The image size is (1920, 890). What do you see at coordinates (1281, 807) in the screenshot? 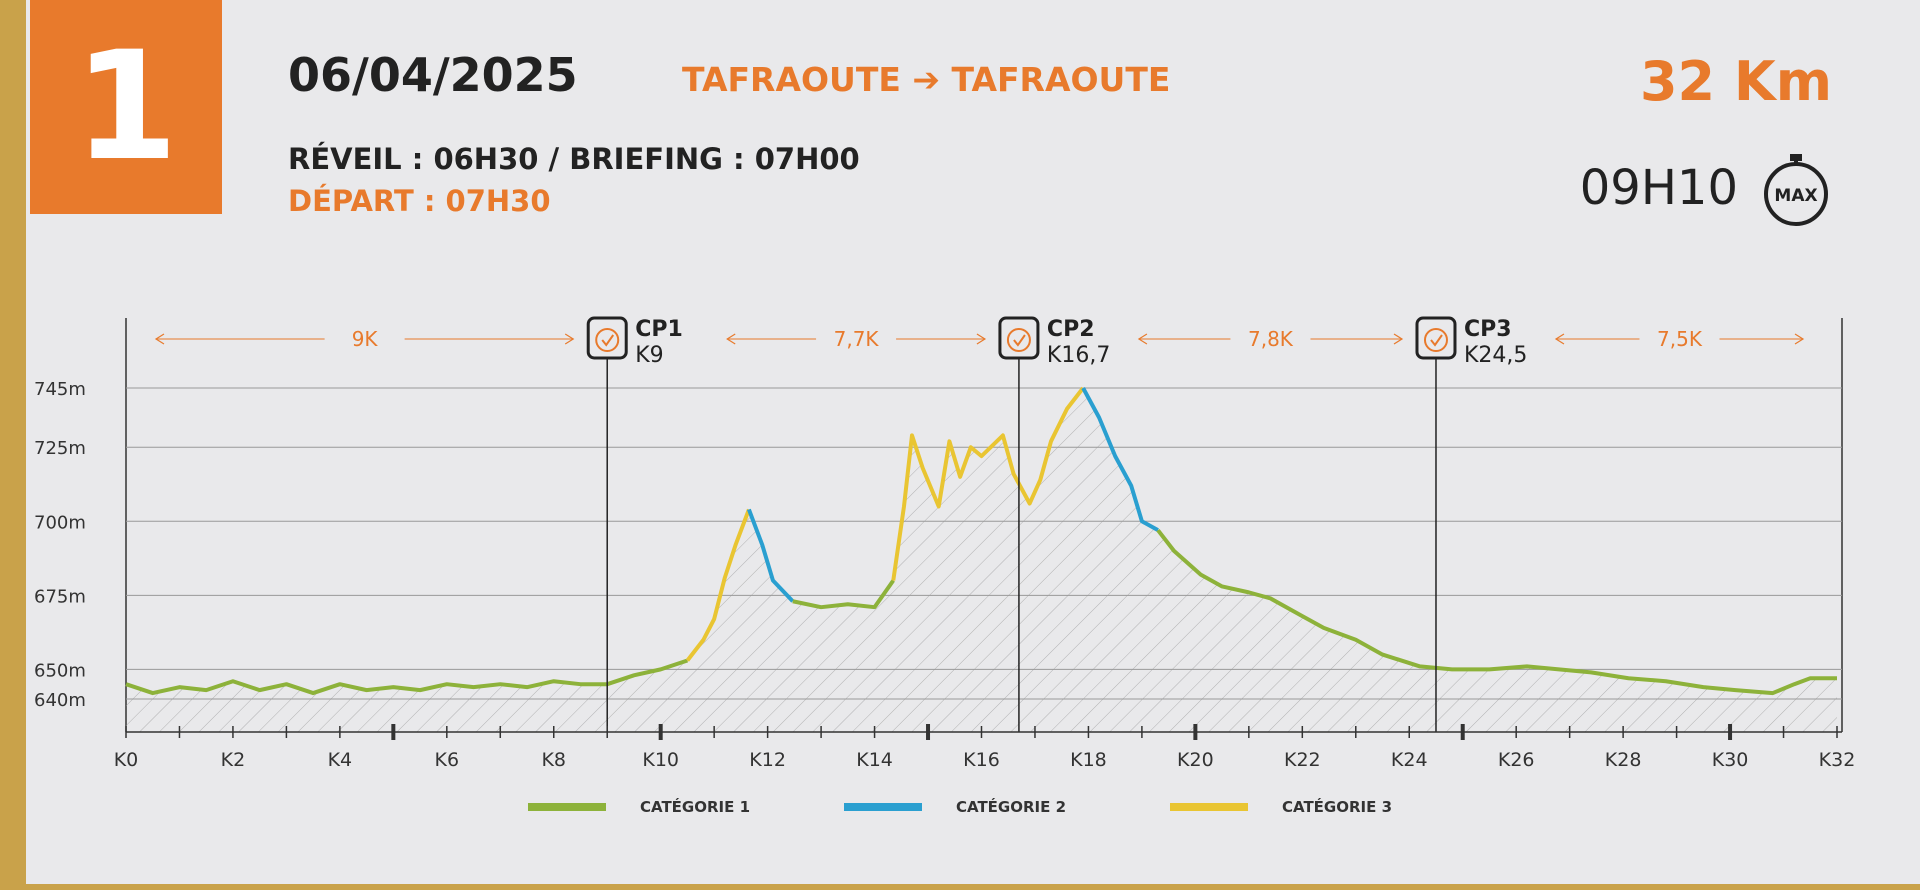
I see `legend-item-cat3: CATÉGORIE 3` at bounding box center [1281, 807].